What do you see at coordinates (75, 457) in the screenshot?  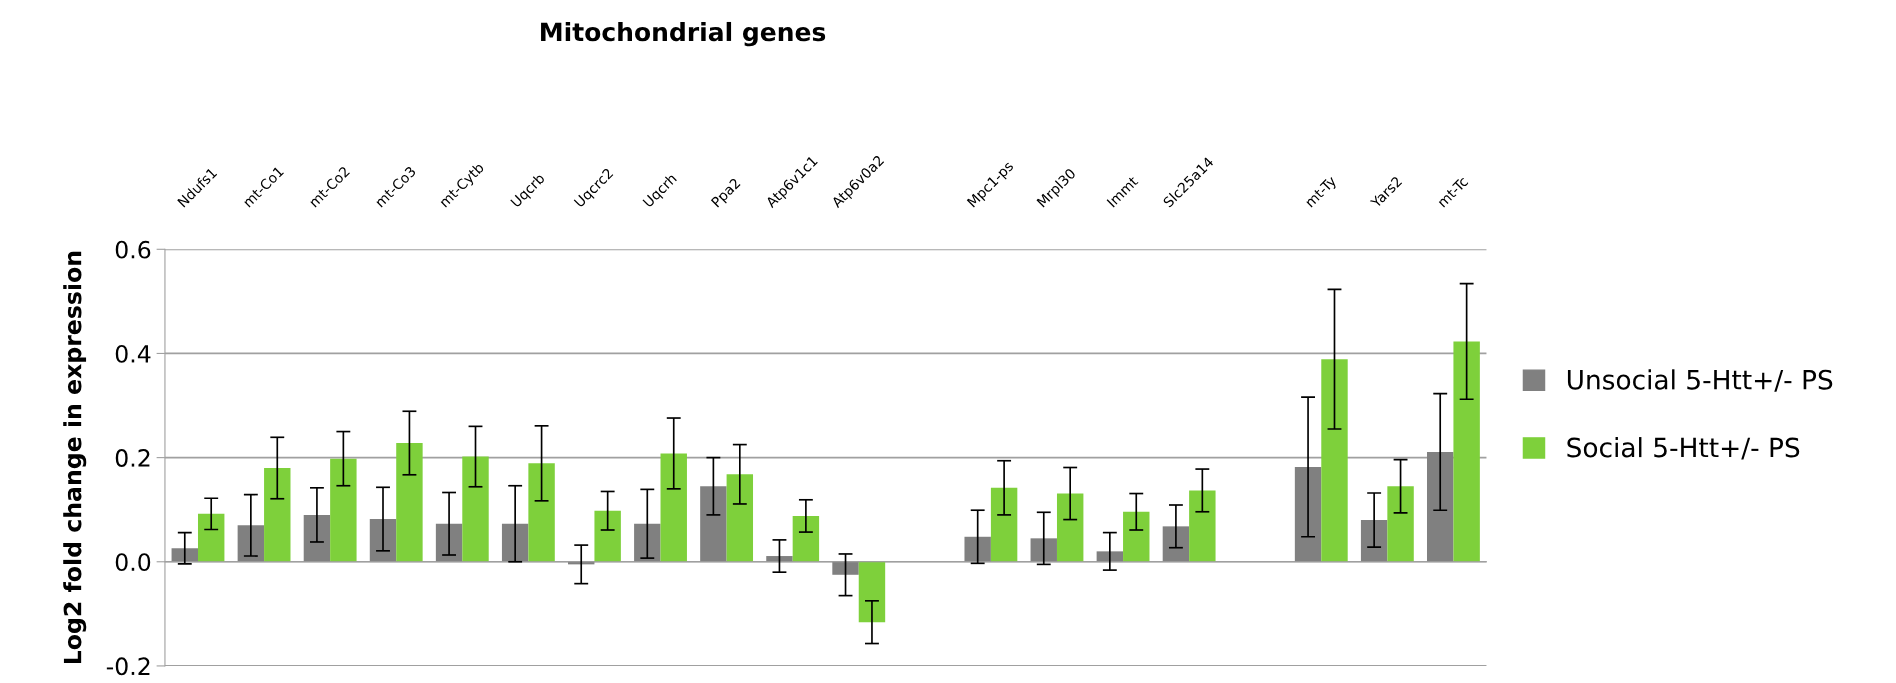 I see `y-axis-title: Log2 fold change in expression` at bounding box center [75, 457].